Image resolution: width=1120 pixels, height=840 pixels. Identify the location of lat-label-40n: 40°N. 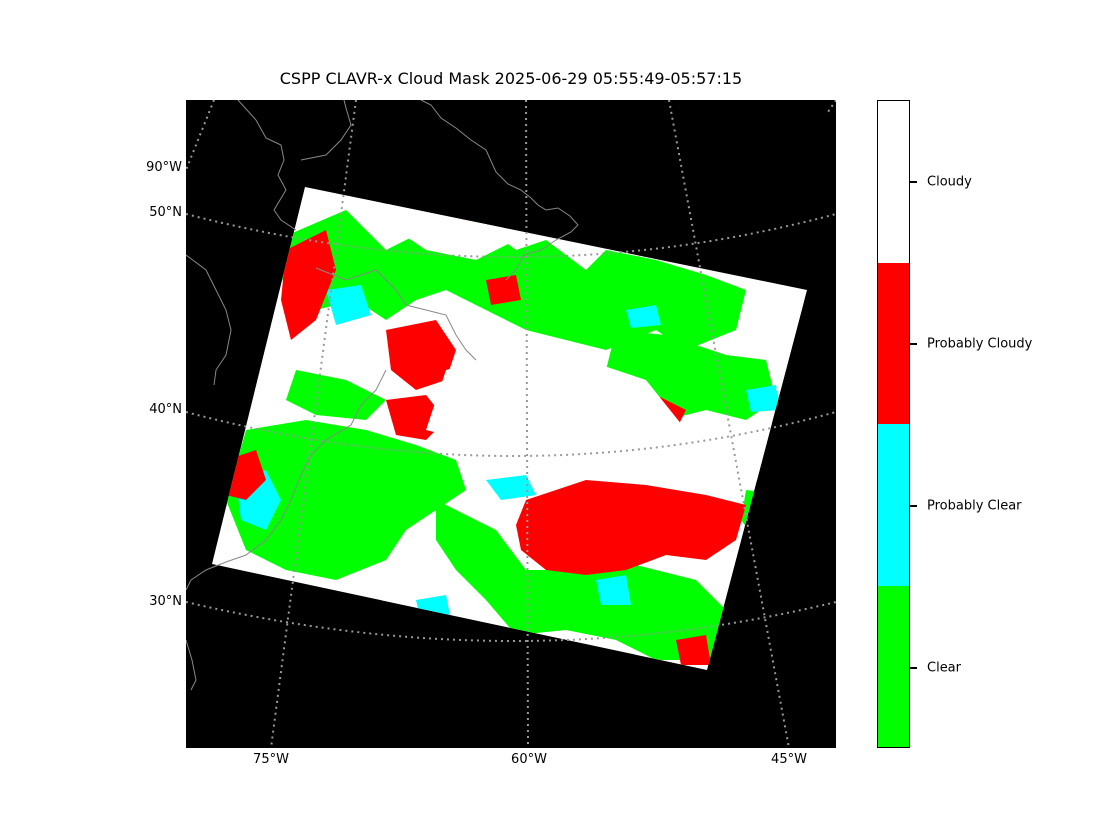
(165, 409).